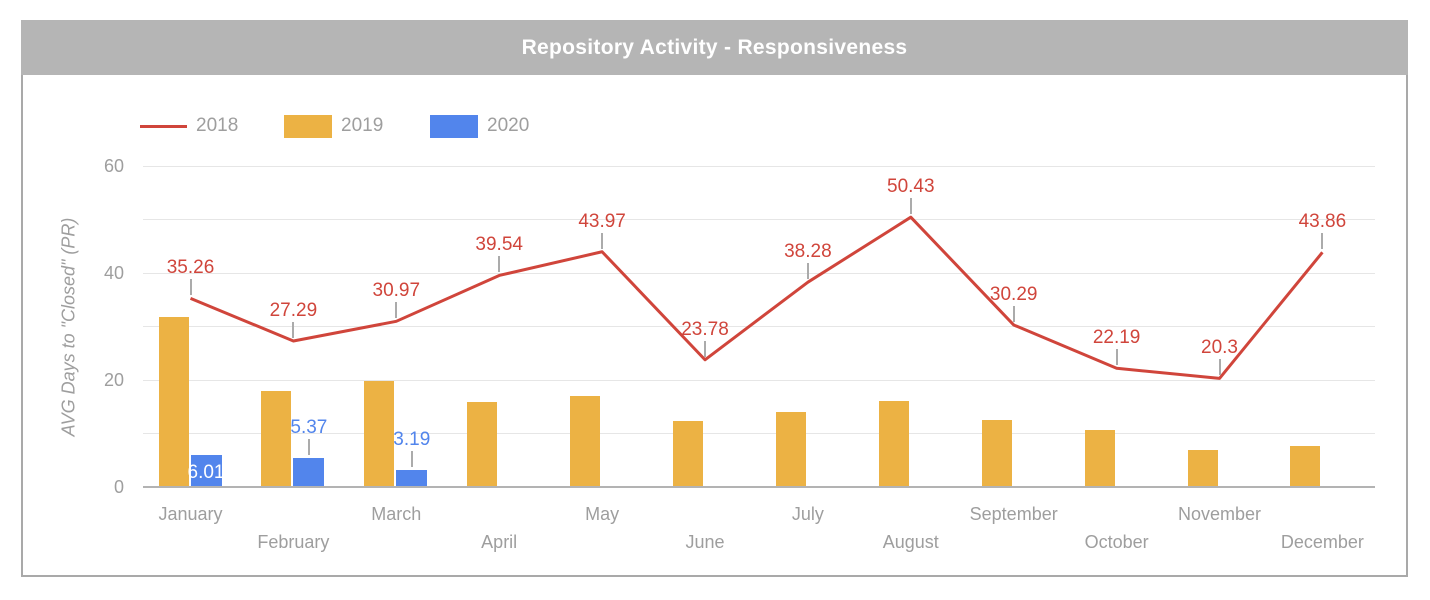 The height and width of the screenshot is (600, 1430). I want to click on data-label-2018-august: 50.43, so click(911, 187).